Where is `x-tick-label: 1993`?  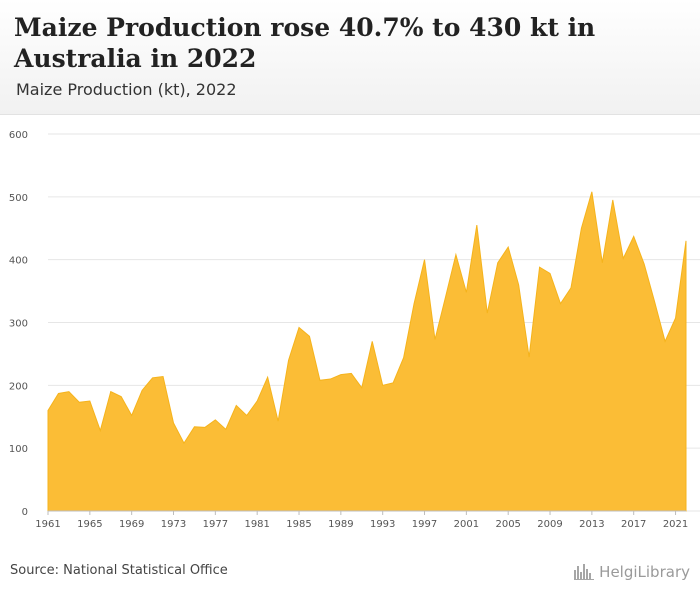
x-tick-label: 1993 is located at coordinates (382, 524).